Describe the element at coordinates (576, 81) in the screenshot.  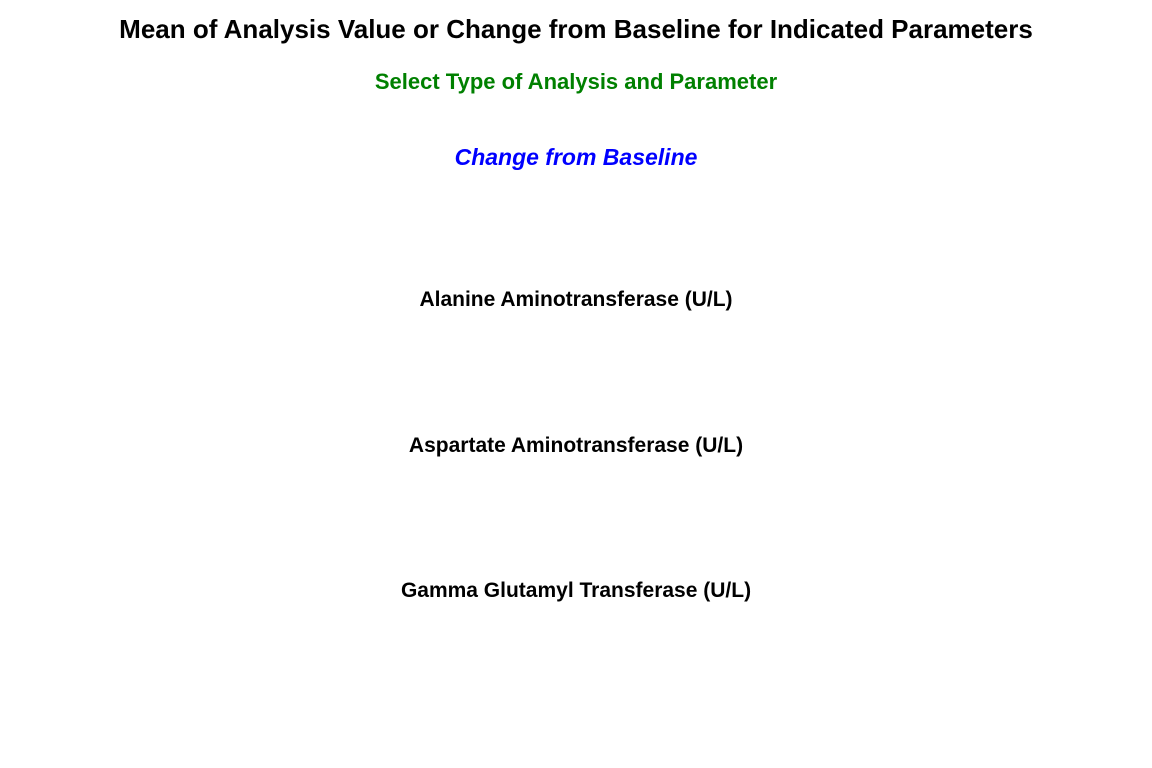
I see `page-subtitle: Select Type of Analysis and Parameter` at that location.